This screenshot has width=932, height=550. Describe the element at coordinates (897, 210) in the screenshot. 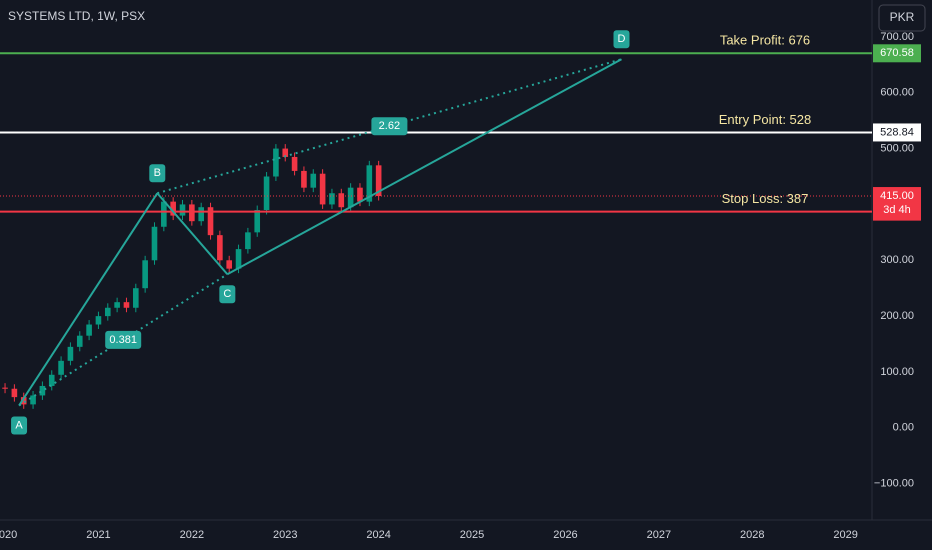

I see `countdown: 3d 4h` at that location.